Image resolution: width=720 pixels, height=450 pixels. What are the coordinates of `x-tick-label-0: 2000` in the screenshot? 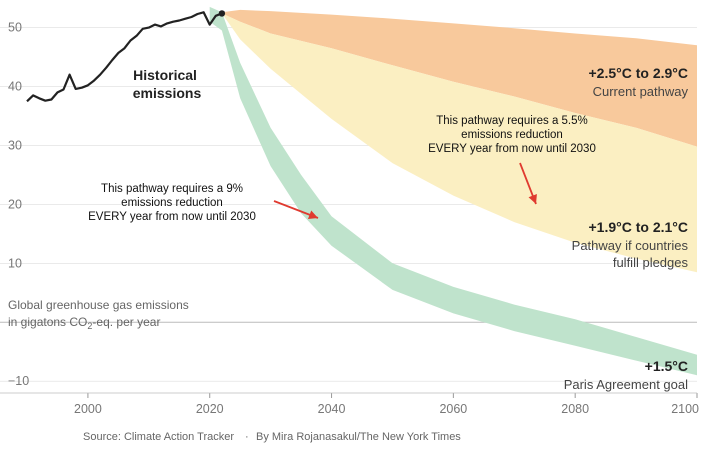 It's located at (88, 409).